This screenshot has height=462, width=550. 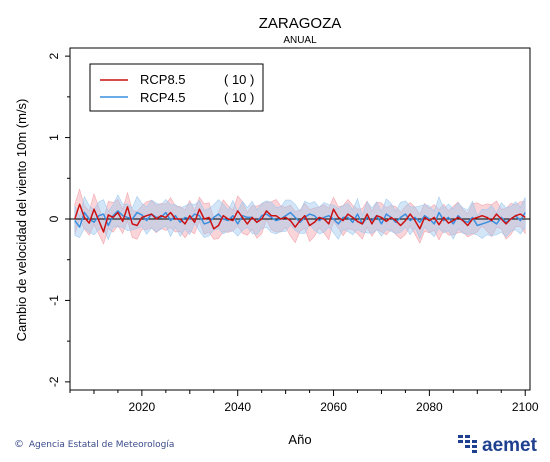 What do you see at coordinates (21, 220) in the screenshot?
I see `y-axis-label: Cambio de velocidad del viento 10m (m/s)` at bounding box center [21, 220].